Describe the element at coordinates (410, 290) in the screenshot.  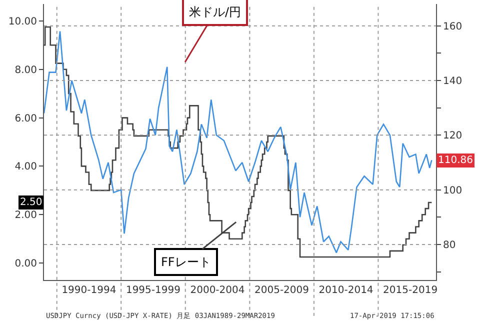
I see `x-tick-label: 2015-2019` at that location.